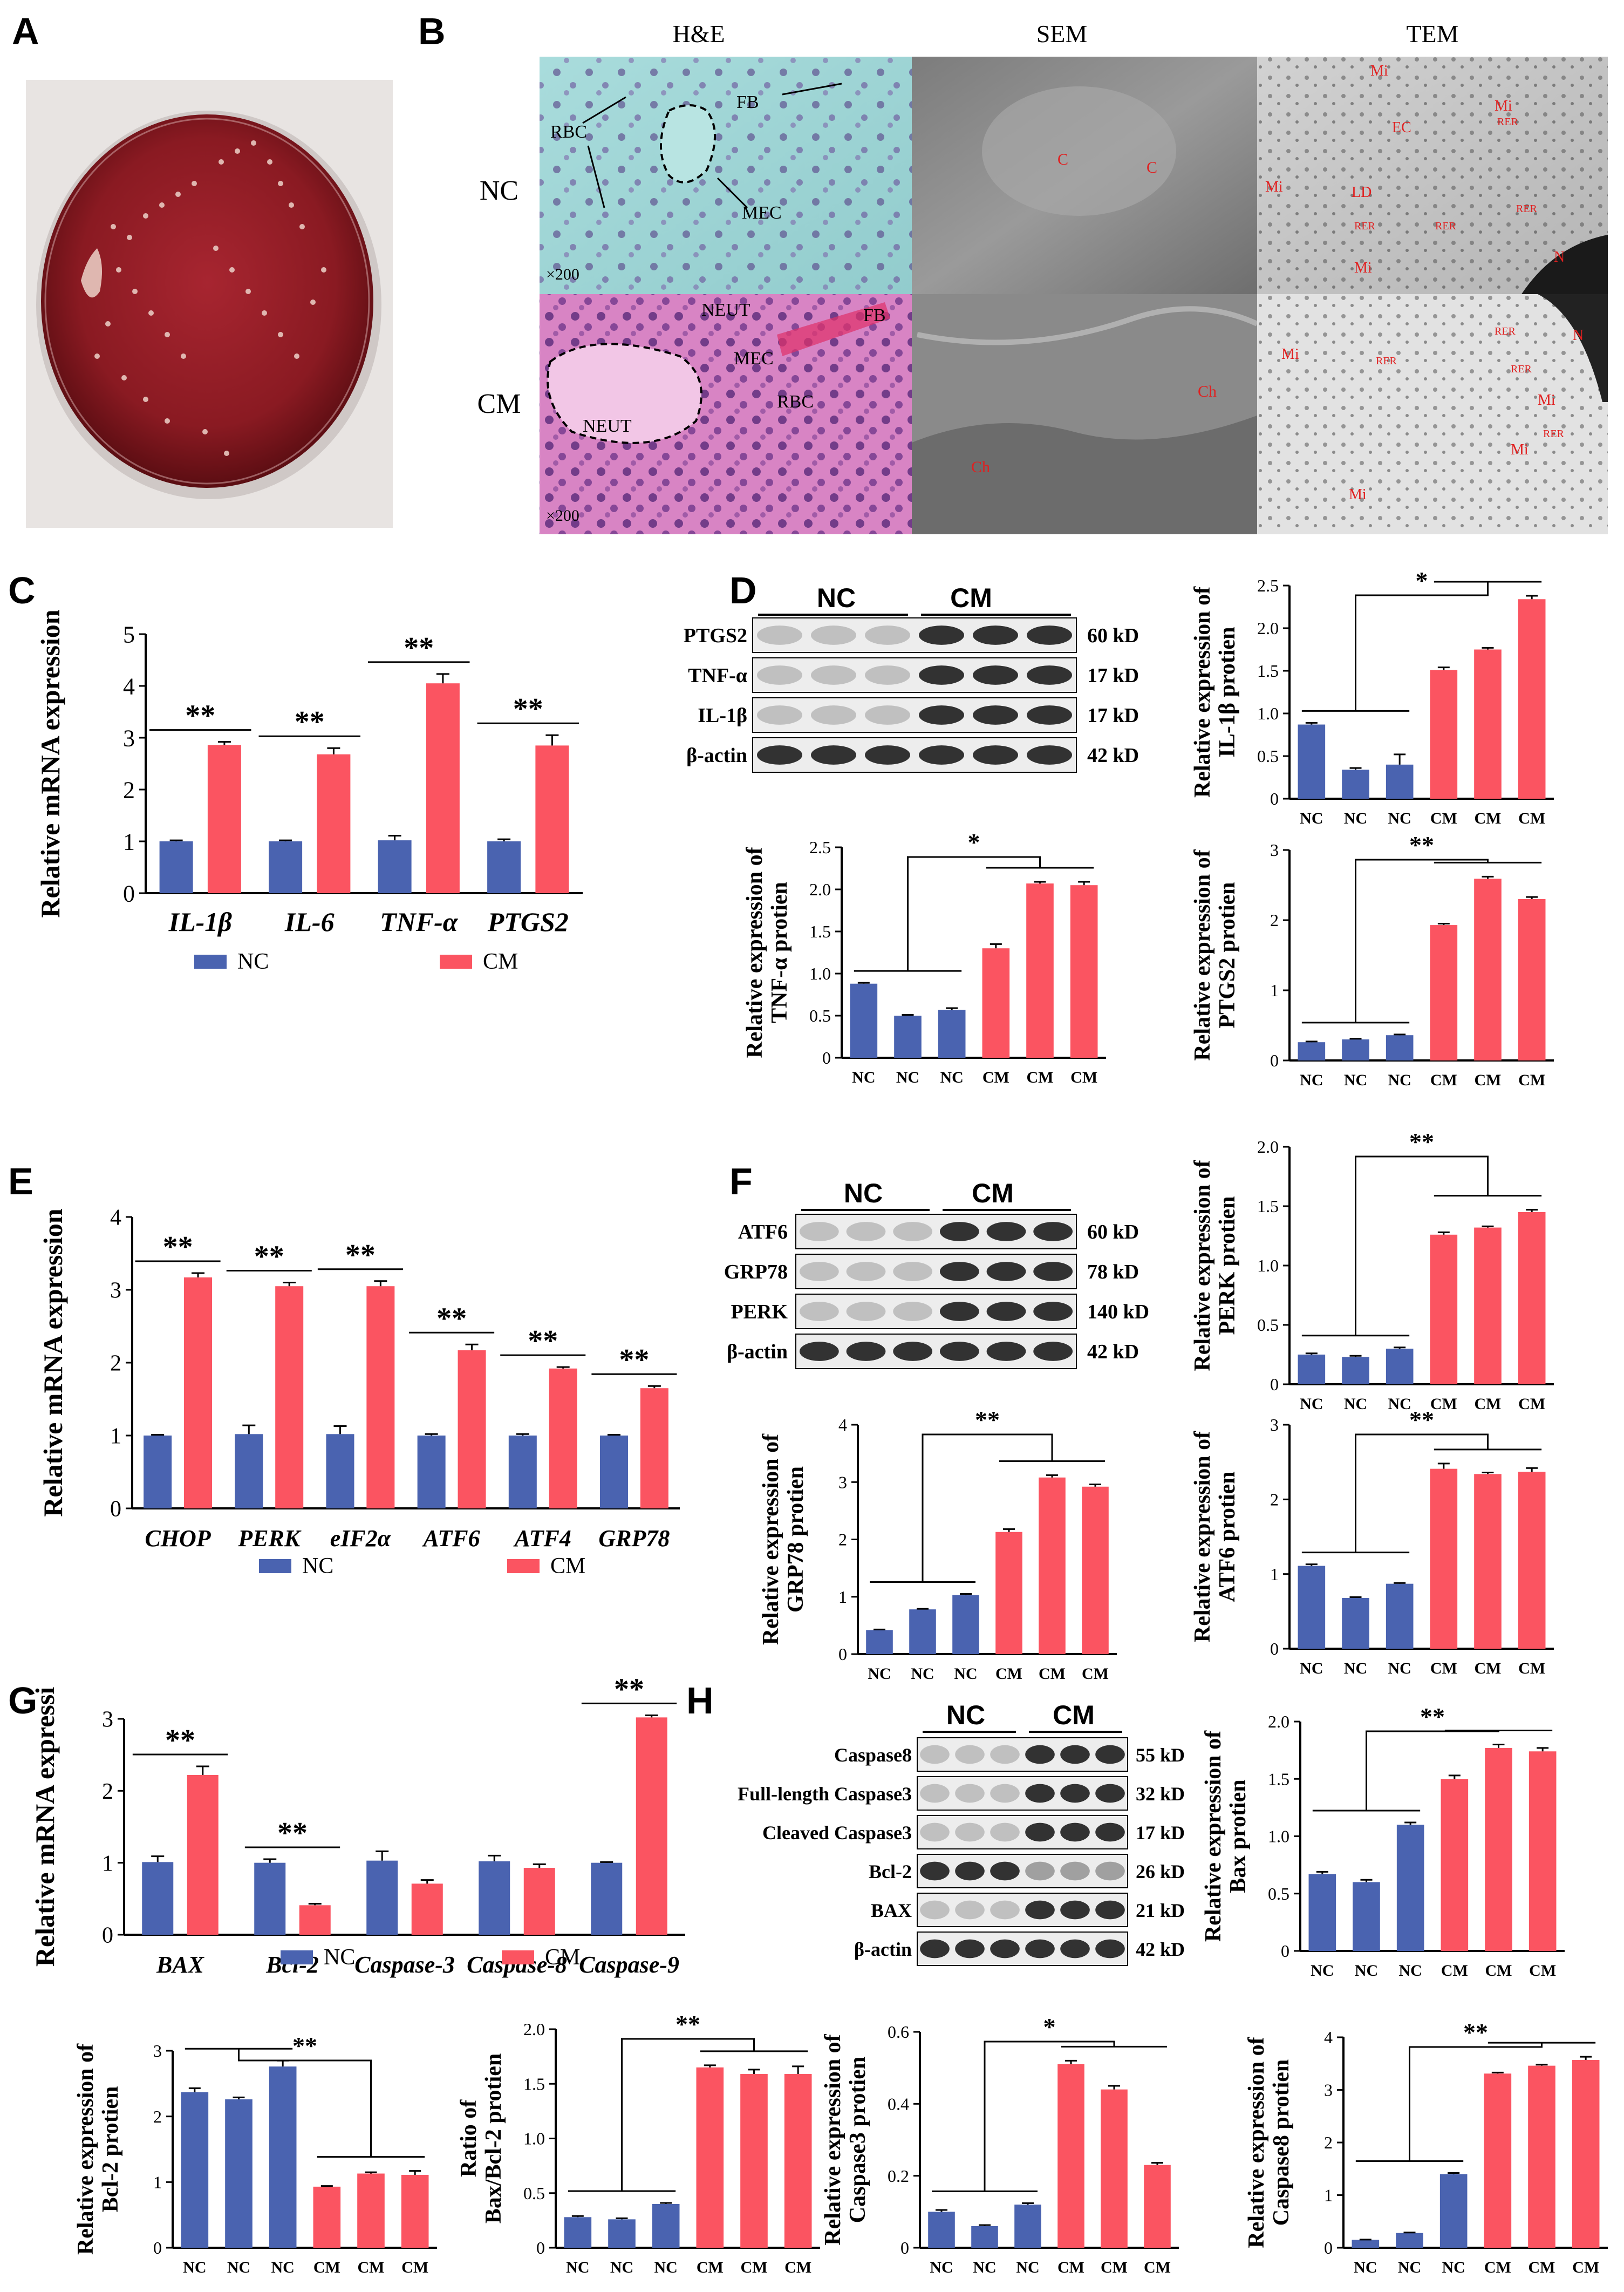 The height and width of the screenshot is (2292, 1624). Describe the element at coordinates (795, 402) in the screenshot. I see `he-cm-label: RBC` at that location.